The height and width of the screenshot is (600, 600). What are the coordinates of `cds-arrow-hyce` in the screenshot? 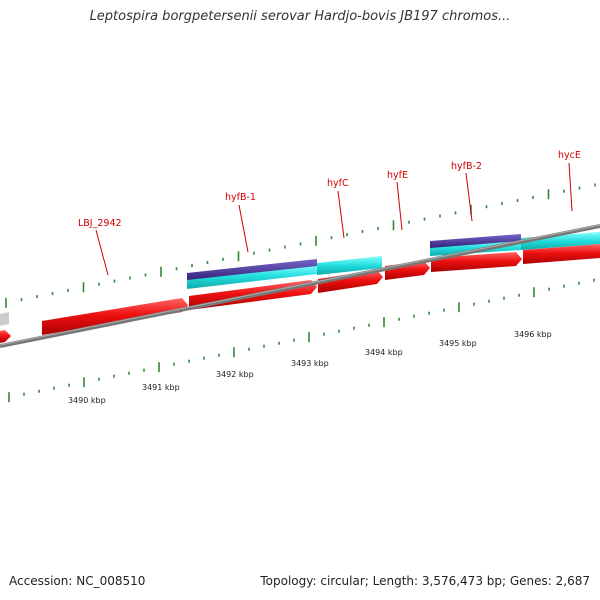 It's located at (561, 254).